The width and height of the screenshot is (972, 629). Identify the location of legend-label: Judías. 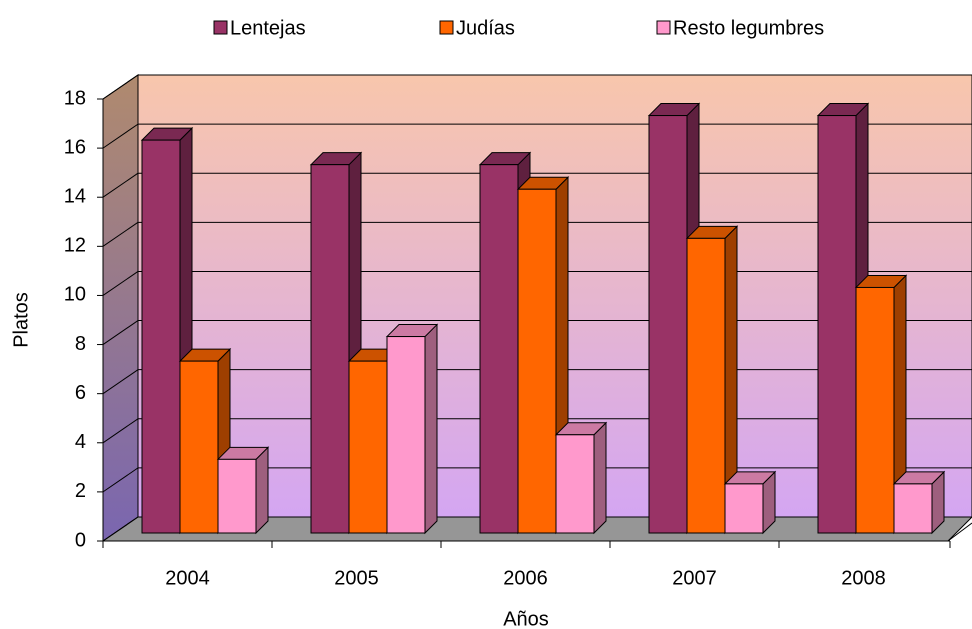
(485, 28).